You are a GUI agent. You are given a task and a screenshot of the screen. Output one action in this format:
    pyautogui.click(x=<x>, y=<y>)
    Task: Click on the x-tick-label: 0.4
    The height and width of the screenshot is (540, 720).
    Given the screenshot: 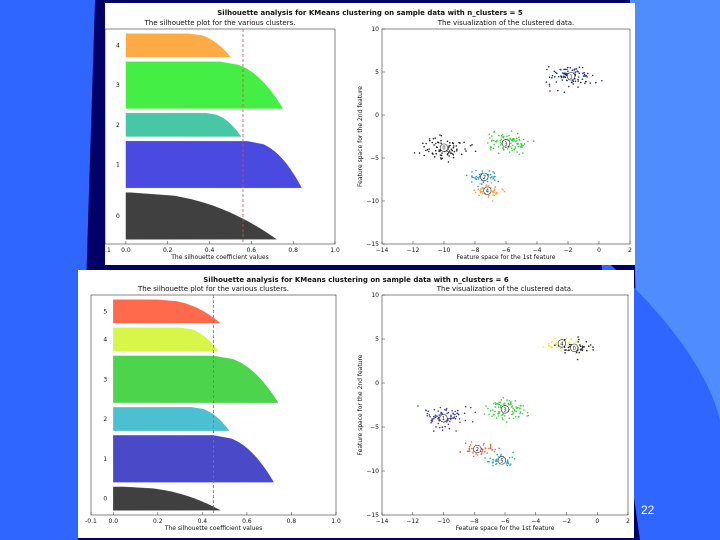 What is the action you would take?
    pyautogui.click(x=210, y=250)
    